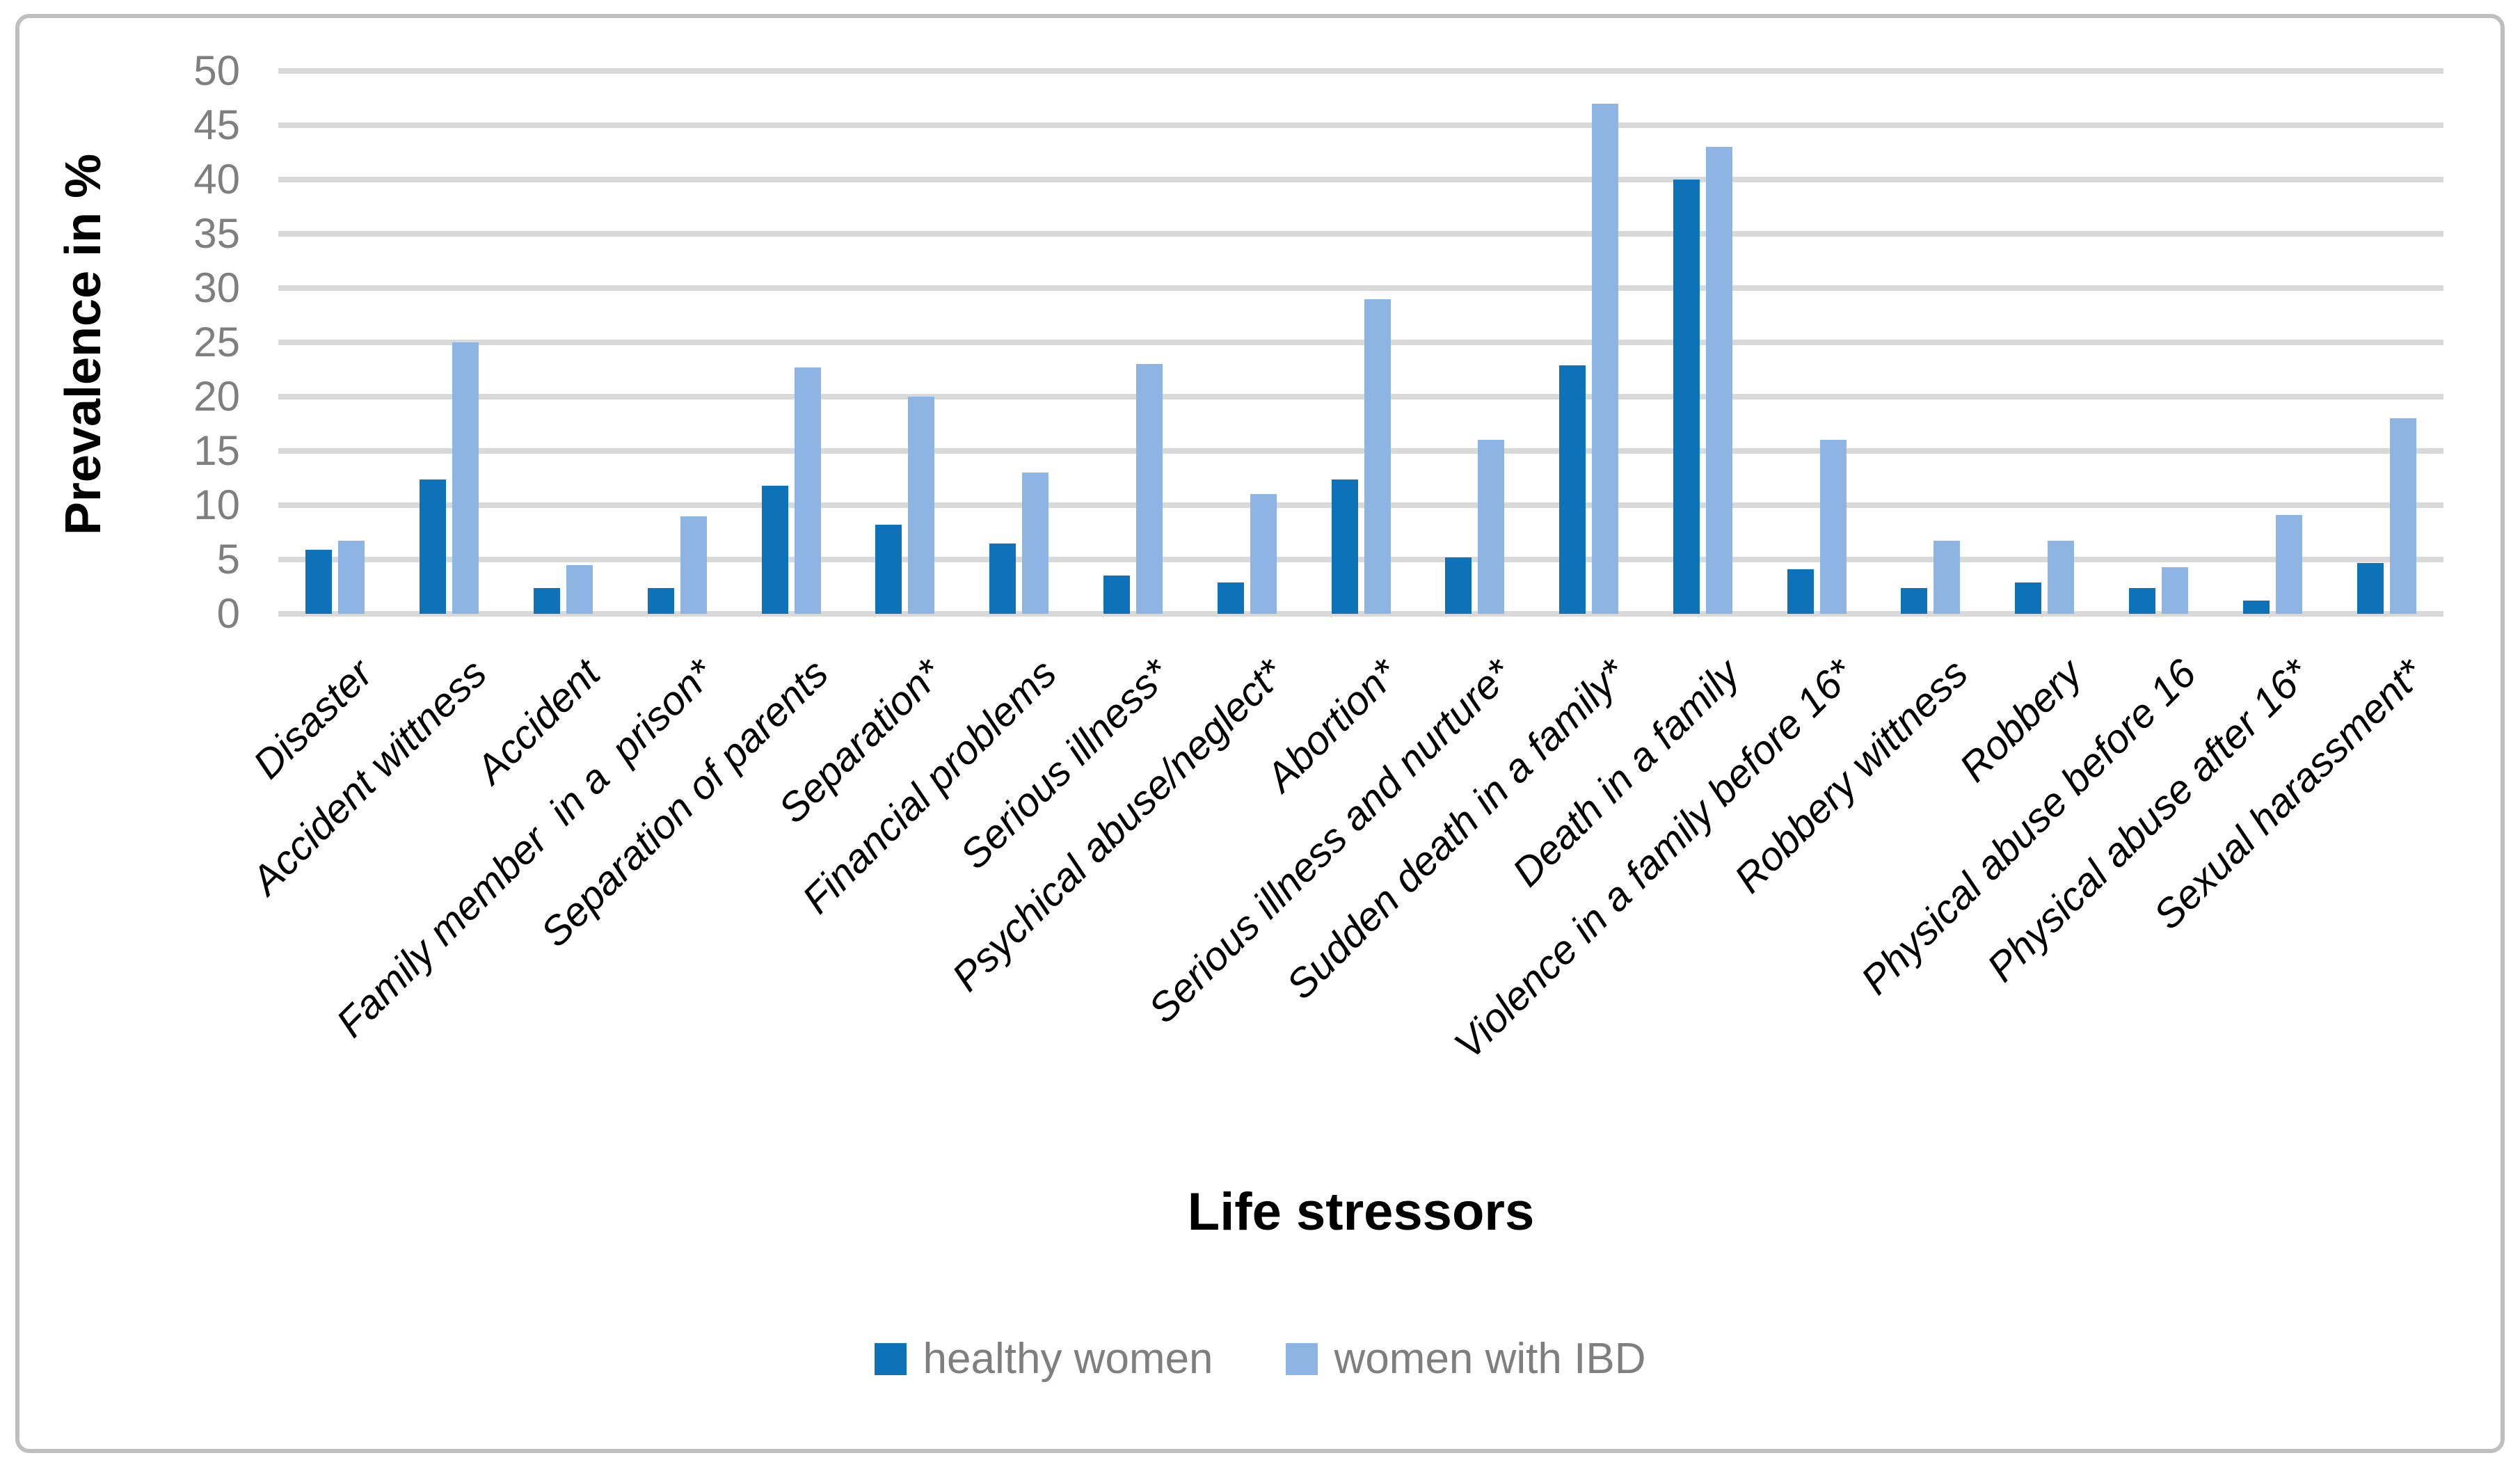 This screenshot has height=1467, width=2520. I want to click on x-axis-title: Life stressors, so click(1361, 1212).